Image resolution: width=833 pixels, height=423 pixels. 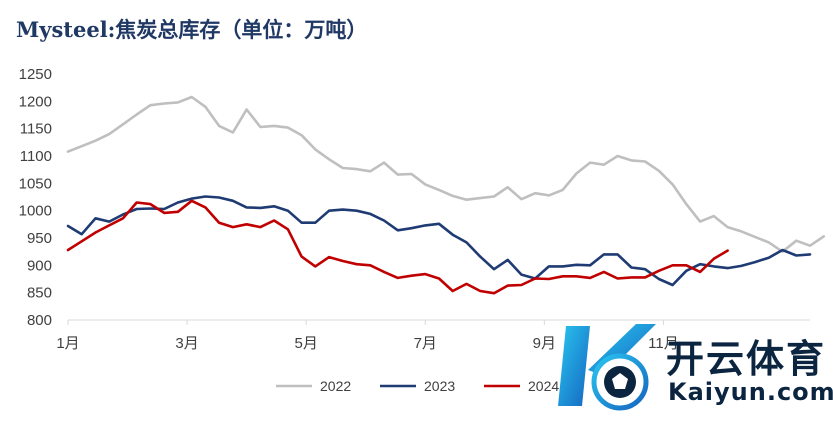 I want to click on x-tick-label: 5月, so click(x=306, y=343).